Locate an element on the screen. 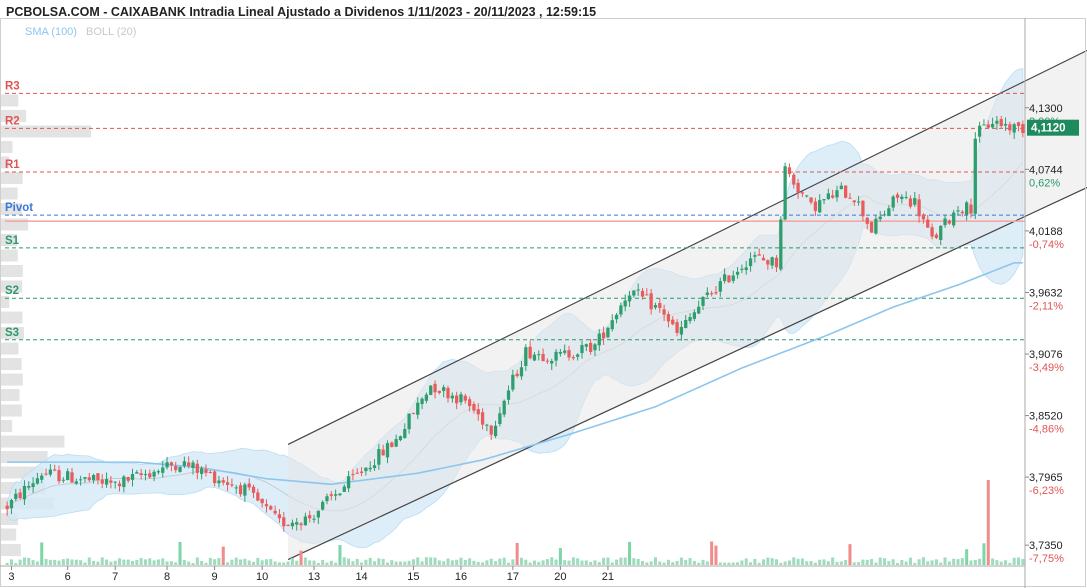 The height and width of the screenshot is (588, 1087). y-tick-pct: -4,86% is located at coordinates (1046, 430).